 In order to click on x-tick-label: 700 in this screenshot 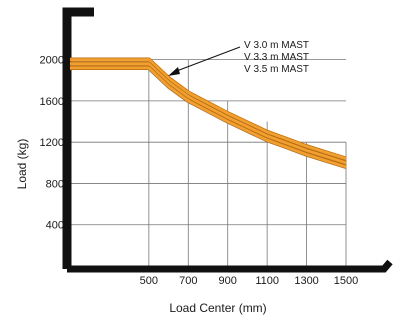, I will do `click(188, 281)`.